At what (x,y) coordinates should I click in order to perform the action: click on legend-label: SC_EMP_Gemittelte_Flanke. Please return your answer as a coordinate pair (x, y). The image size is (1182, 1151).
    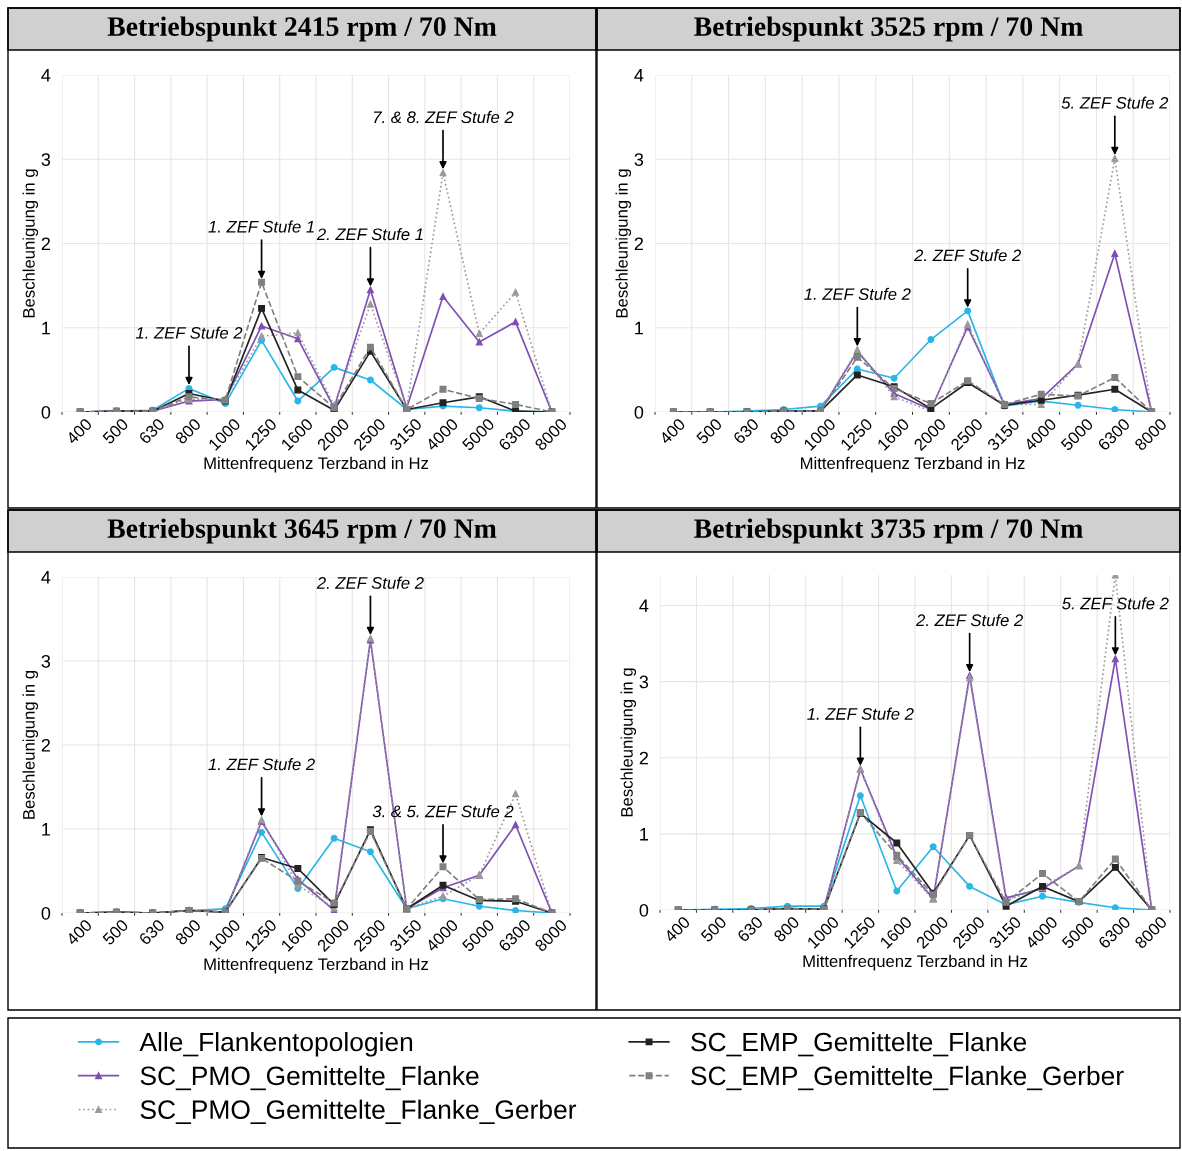
    Looking at the image, I should click on (859, 1044).